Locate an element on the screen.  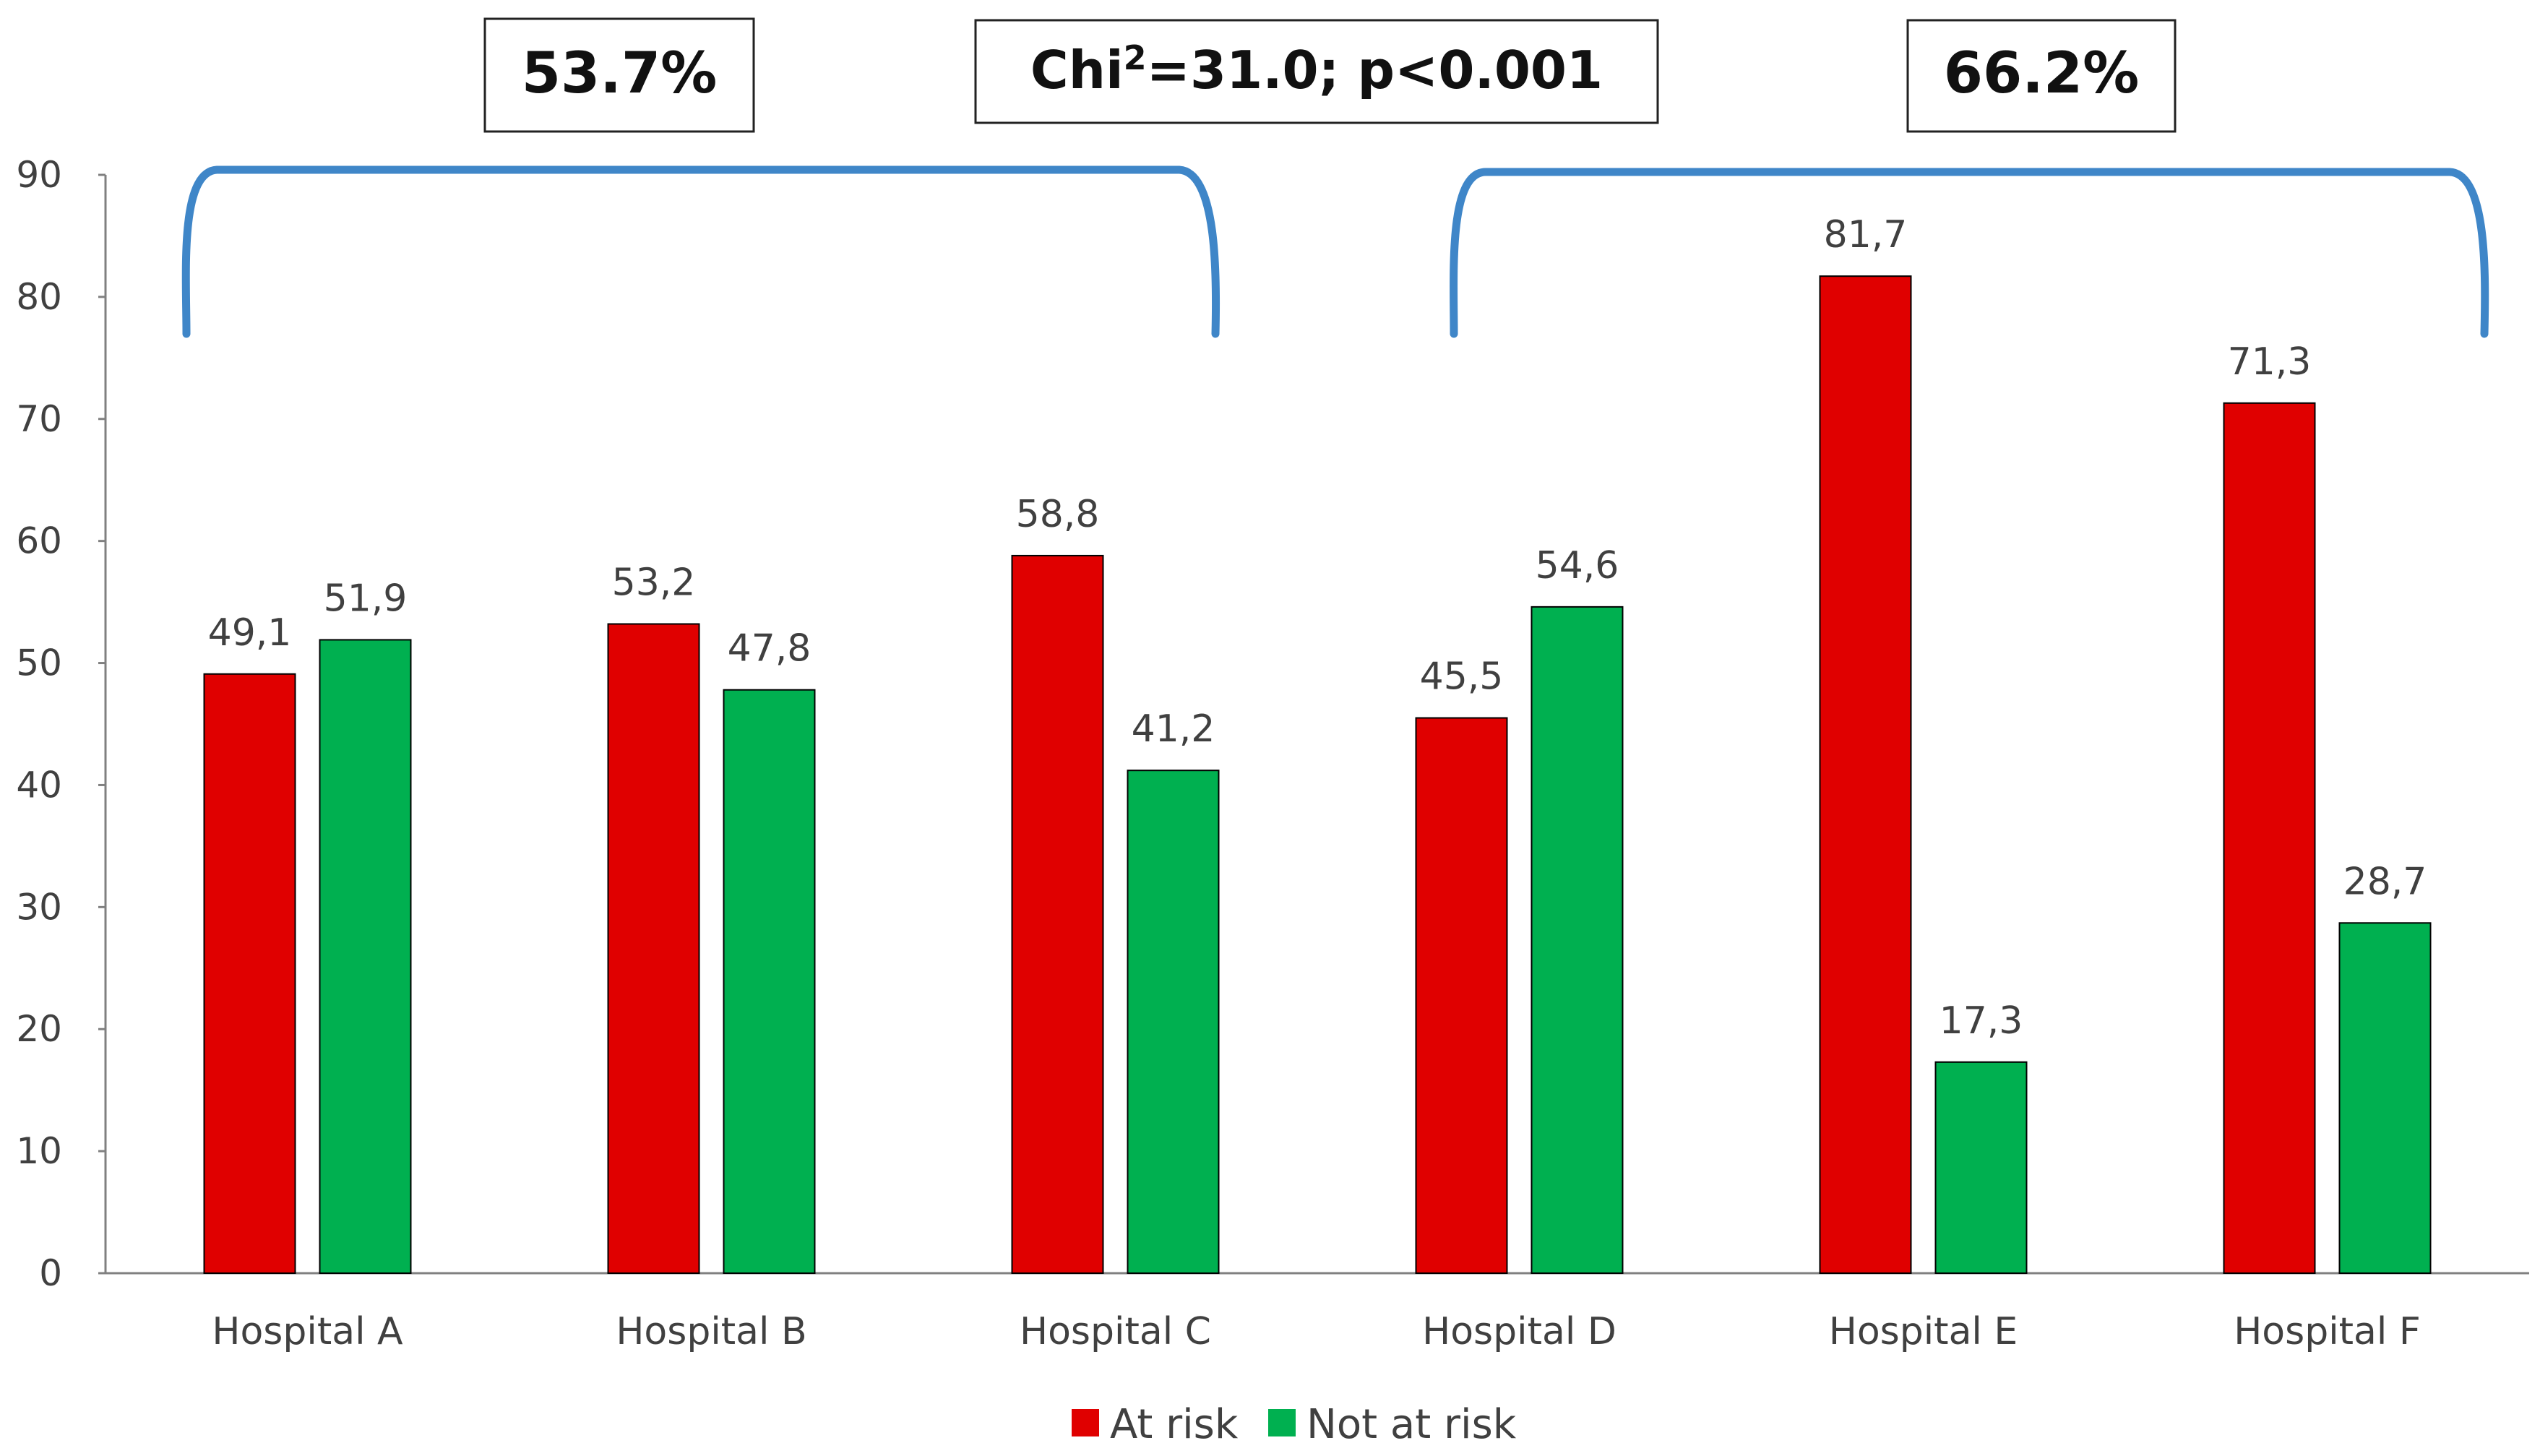
y-tick-label: 20 is located at coordinates (39, 1029).